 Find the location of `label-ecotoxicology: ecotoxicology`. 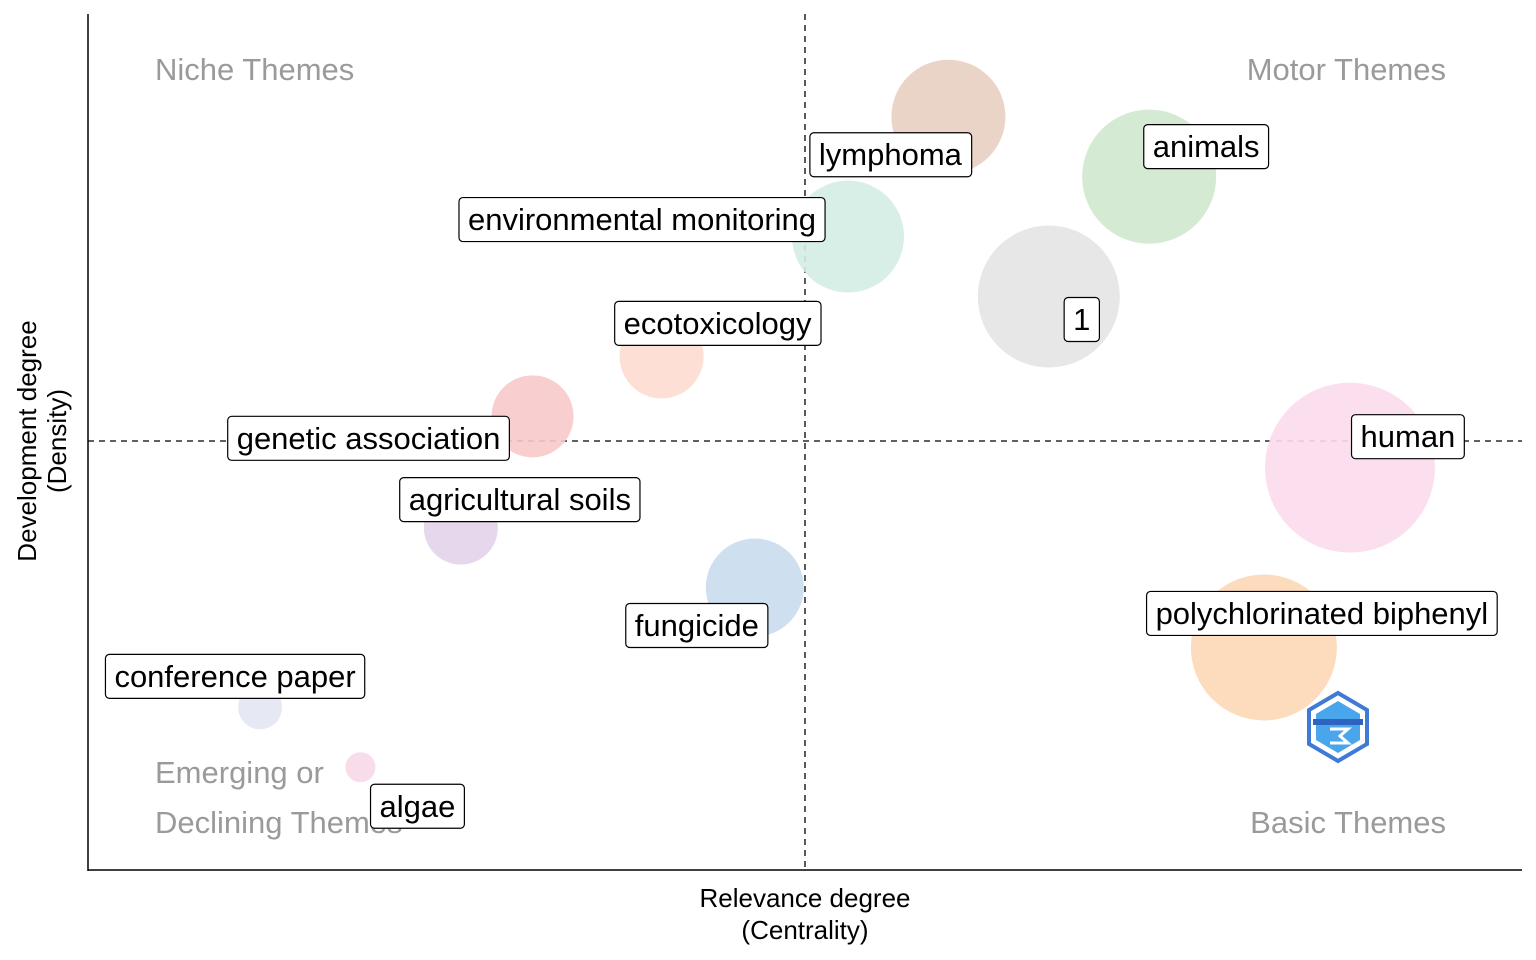

label-ecotoxicology: ecotoxicology is located at coordinates (718, 323).